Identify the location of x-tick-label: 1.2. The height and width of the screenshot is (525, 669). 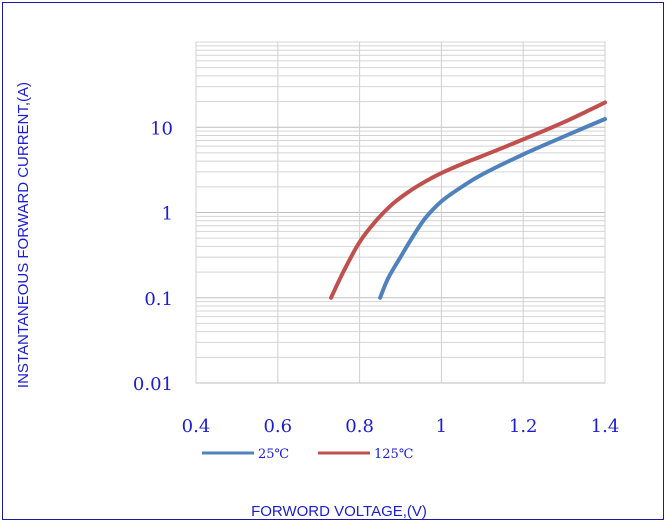
(523, 426).